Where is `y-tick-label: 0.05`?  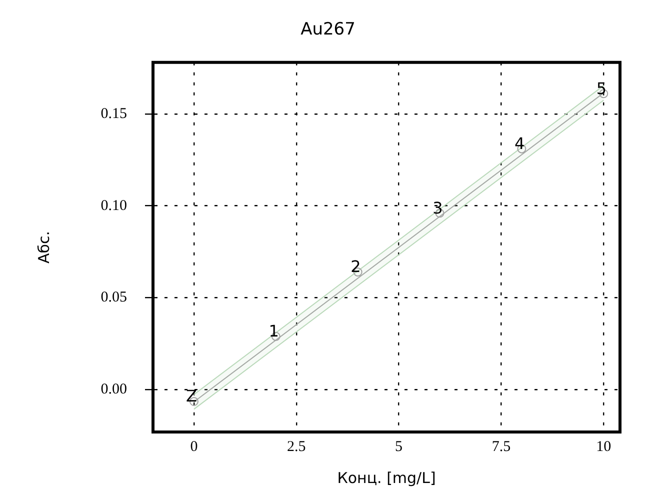
y-tick-label: 0.05 is located at coordinates (113, 298).